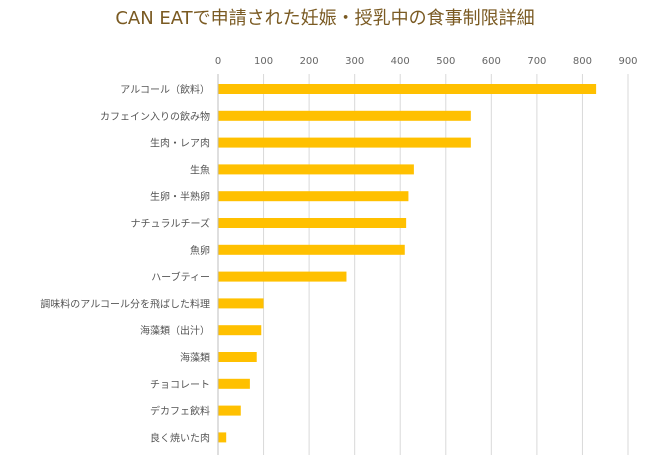  What do you see at coordinates (627, 61) in the screenshot?
I see `x-tick-label: 900` at bounding box center [627, 61].